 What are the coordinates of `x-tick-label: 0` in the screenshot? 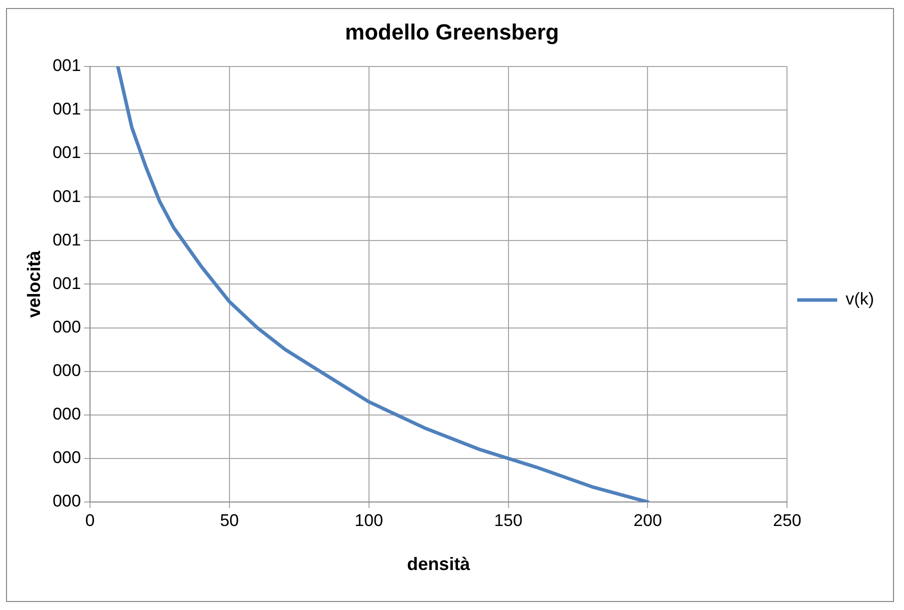 It's located at (90, 520).